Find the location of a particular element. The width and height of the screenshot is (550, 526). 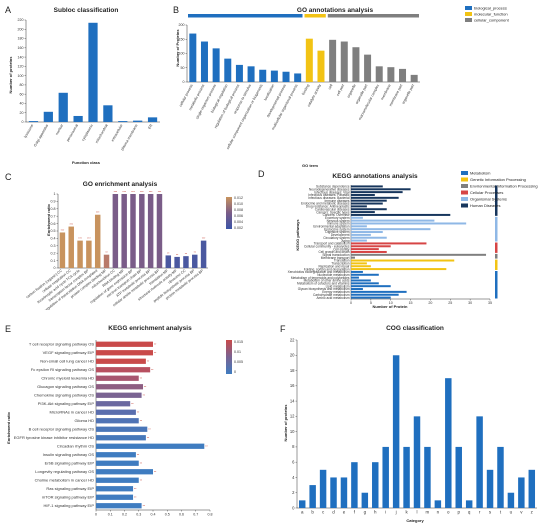

y-tick-label: 0.7 is located at coordinates (53, 216).